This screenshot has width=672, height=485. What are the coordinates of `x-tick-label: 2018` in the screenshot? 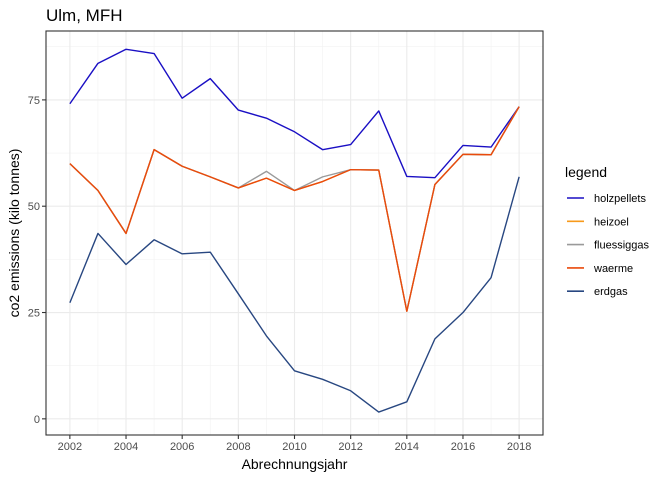 It's located at (519, 447).